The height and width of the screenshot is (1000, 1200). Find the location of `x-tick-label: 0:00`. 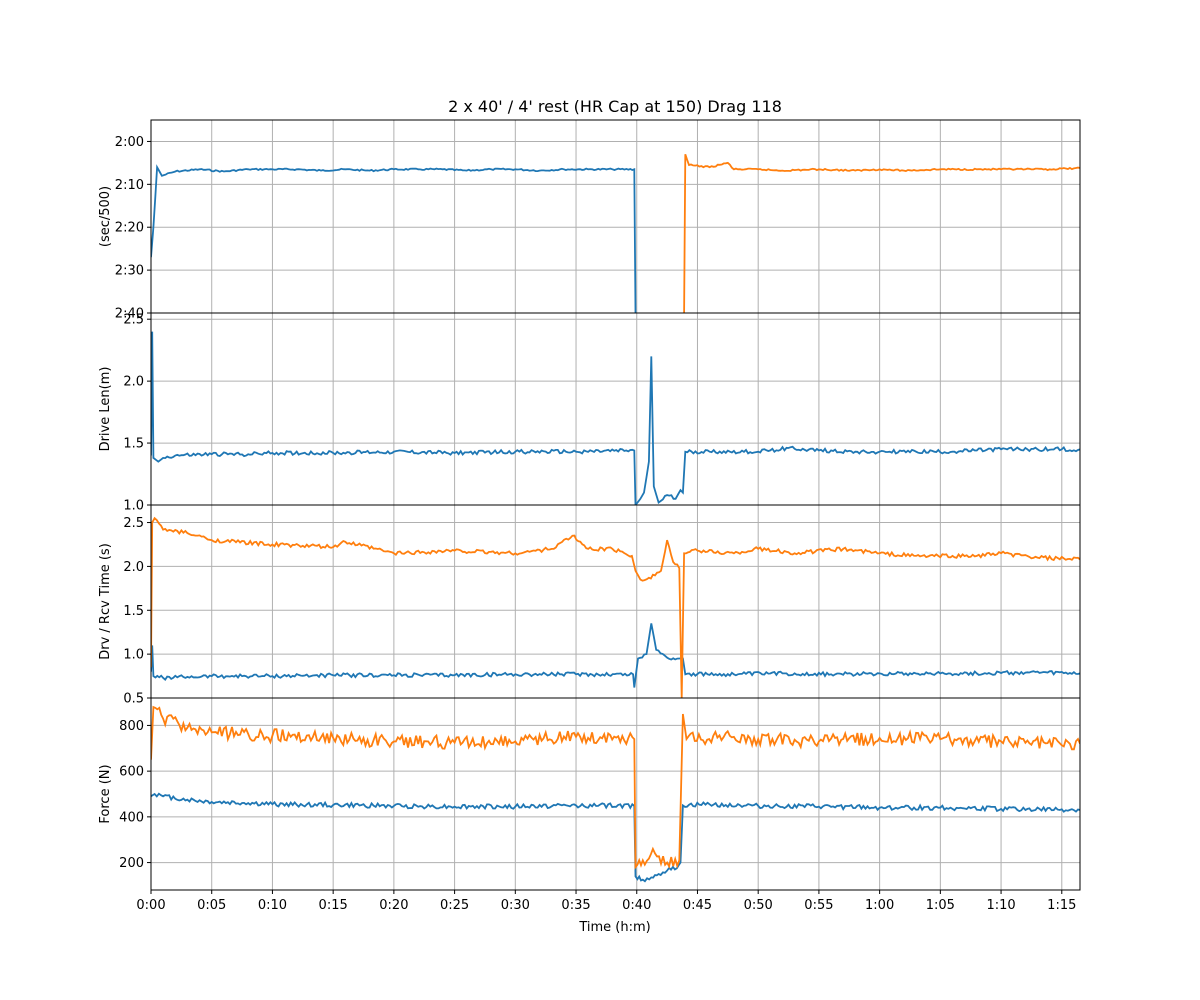

x-tick-label: 0:00 is located at coordinates (150, 905).